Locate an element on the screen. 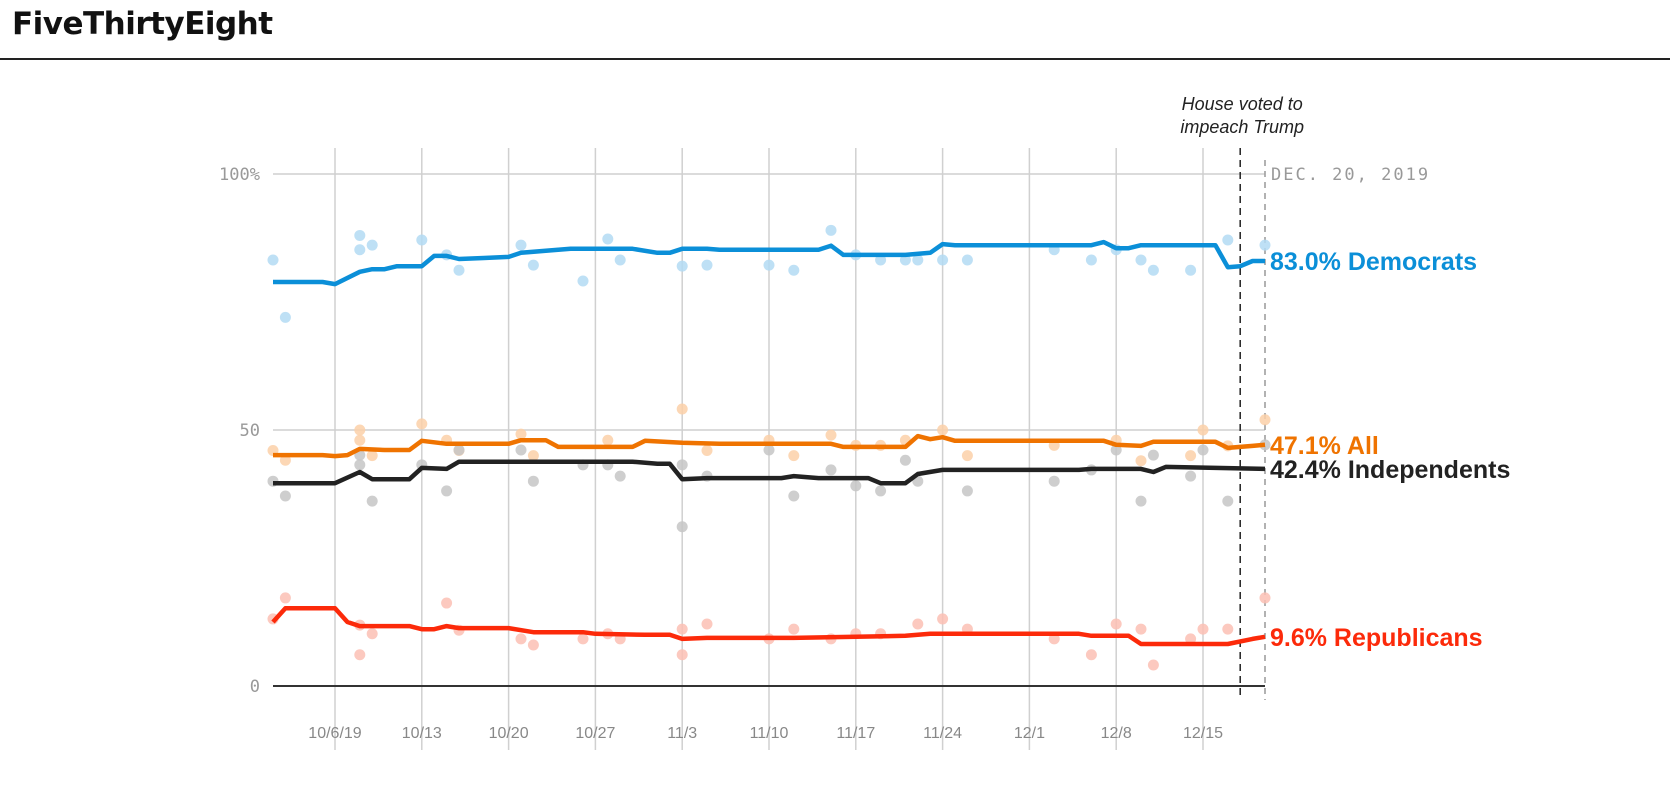  x-tick-label: 11/10 is located at coordinates (769, 733).